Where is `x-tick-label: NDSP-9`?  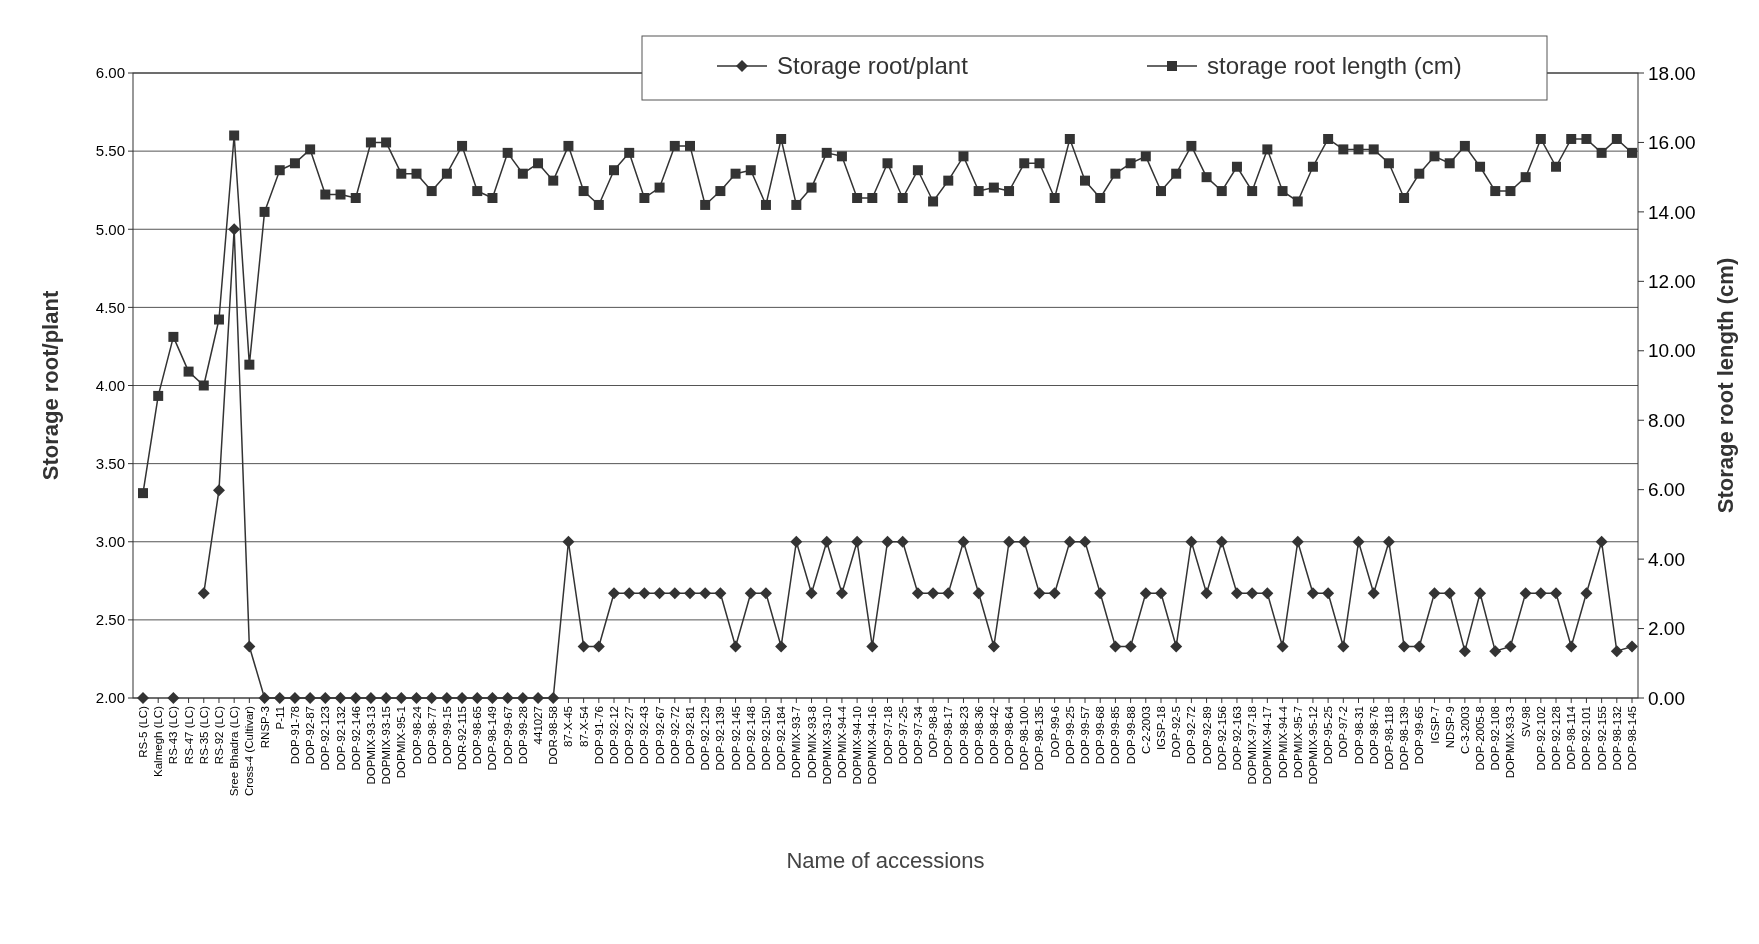
x-tick-label: NDSP-9 is located at coordinates (1449, 727).